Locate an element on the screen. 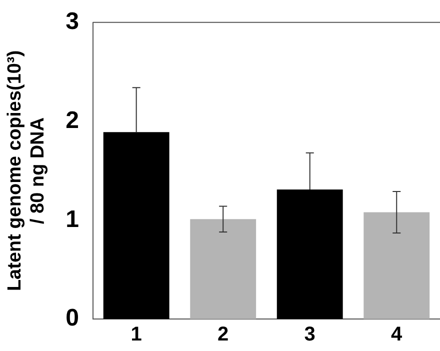 This screenshot has width=440, height=351. x-tick-label: 4 is located at coordinates (397, 335).